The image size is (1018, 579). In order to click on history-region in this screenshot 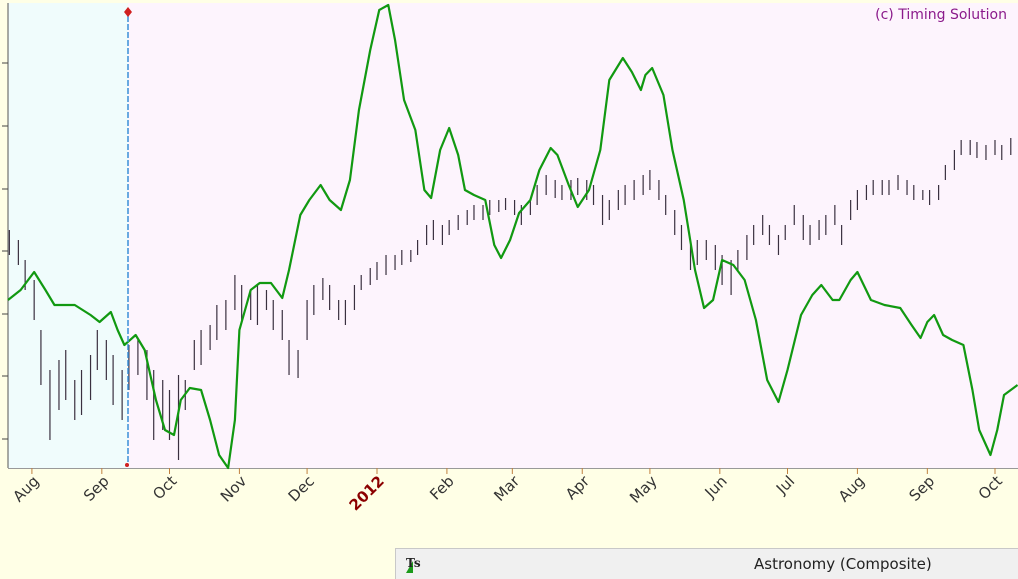, I will do `click(68, 235)`.